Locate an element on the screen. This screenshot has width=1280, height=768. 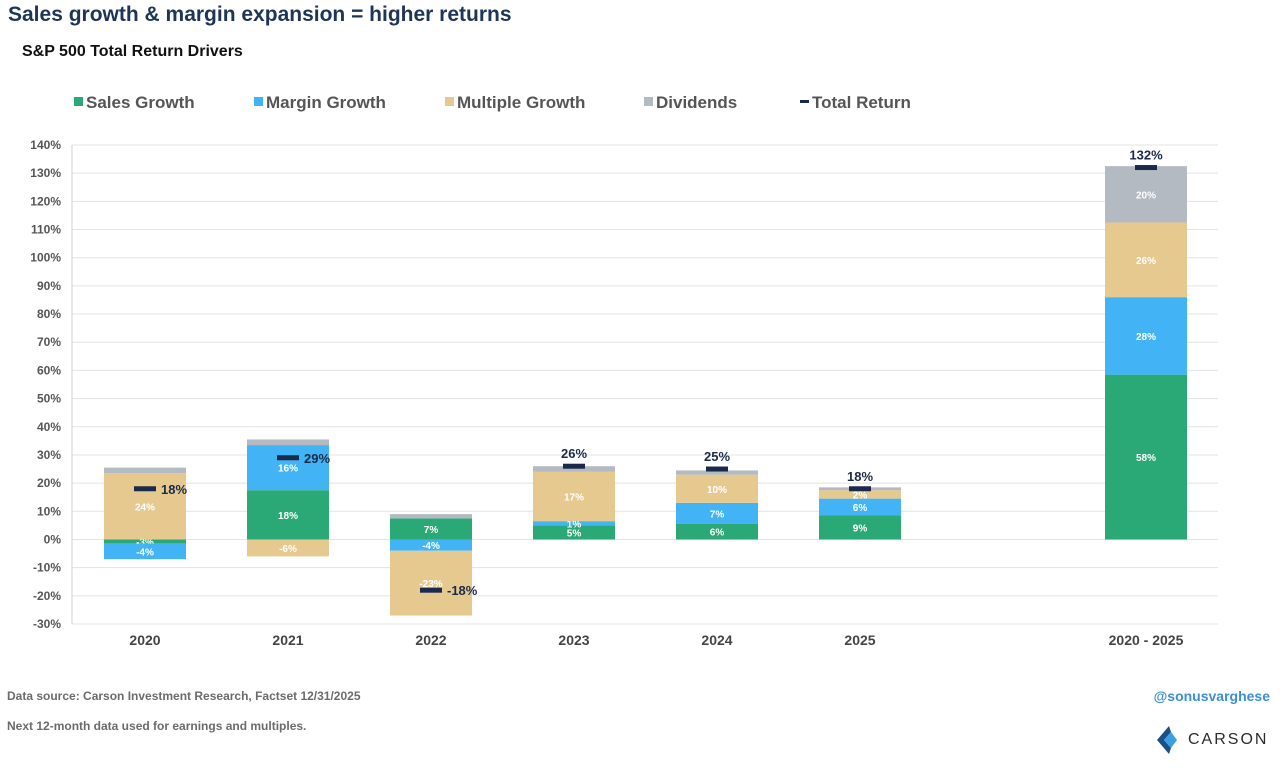
data-label-multiple: 2% is located at coordinates (860, 495).